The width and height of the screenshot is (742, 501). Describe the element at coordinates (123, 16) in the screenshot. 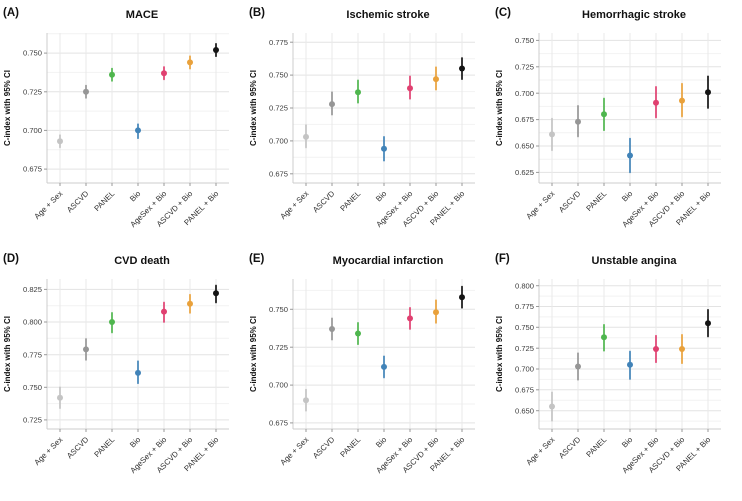

I see `panel-header: (A) MACE` at that location.